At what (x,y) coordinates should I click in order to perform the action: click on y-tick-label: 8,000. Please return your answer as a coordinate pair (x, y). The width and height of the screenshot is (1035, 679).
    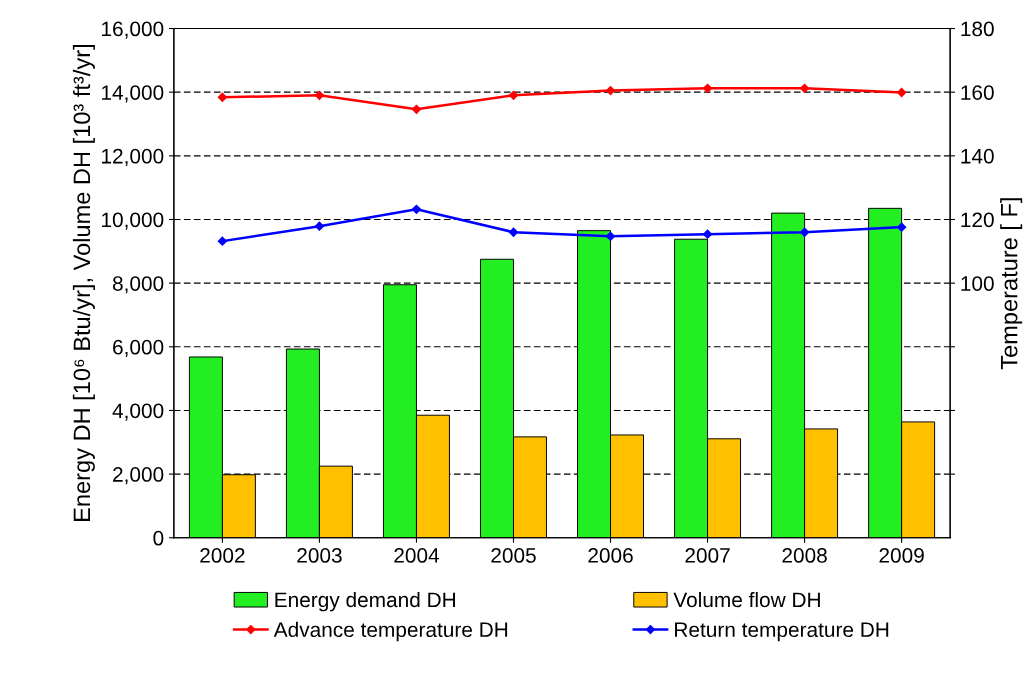
    Looking at the image, I should click on (138, 285).